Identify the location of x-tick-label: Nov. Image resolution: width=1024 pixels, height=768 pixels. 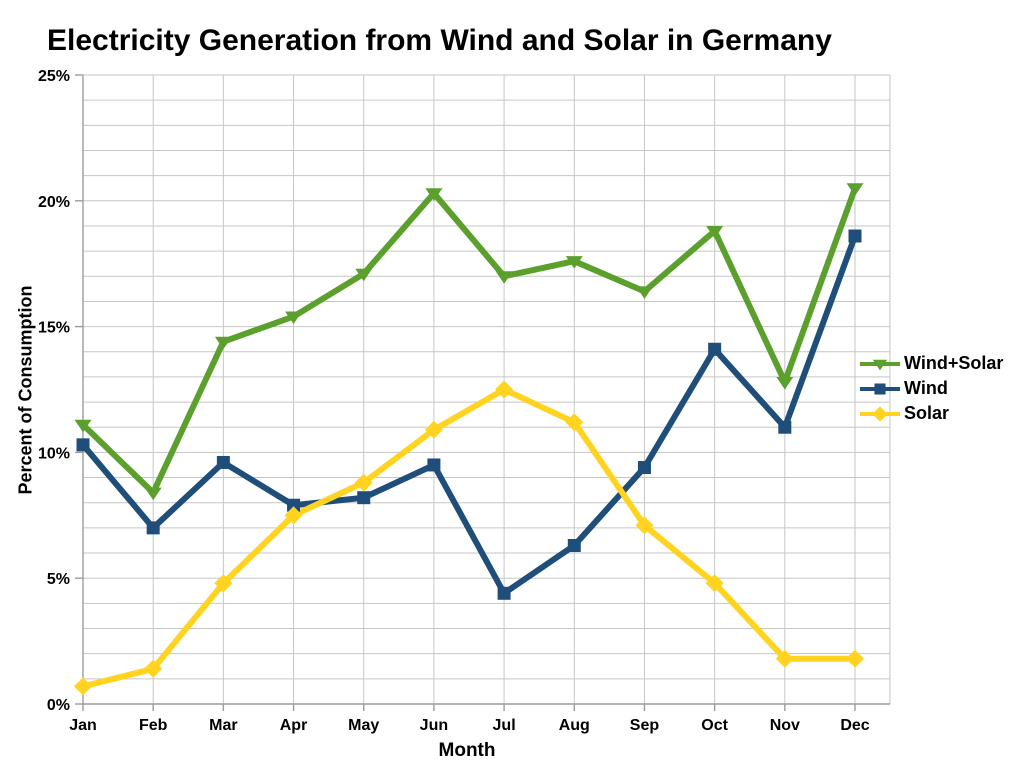
(785, 725).